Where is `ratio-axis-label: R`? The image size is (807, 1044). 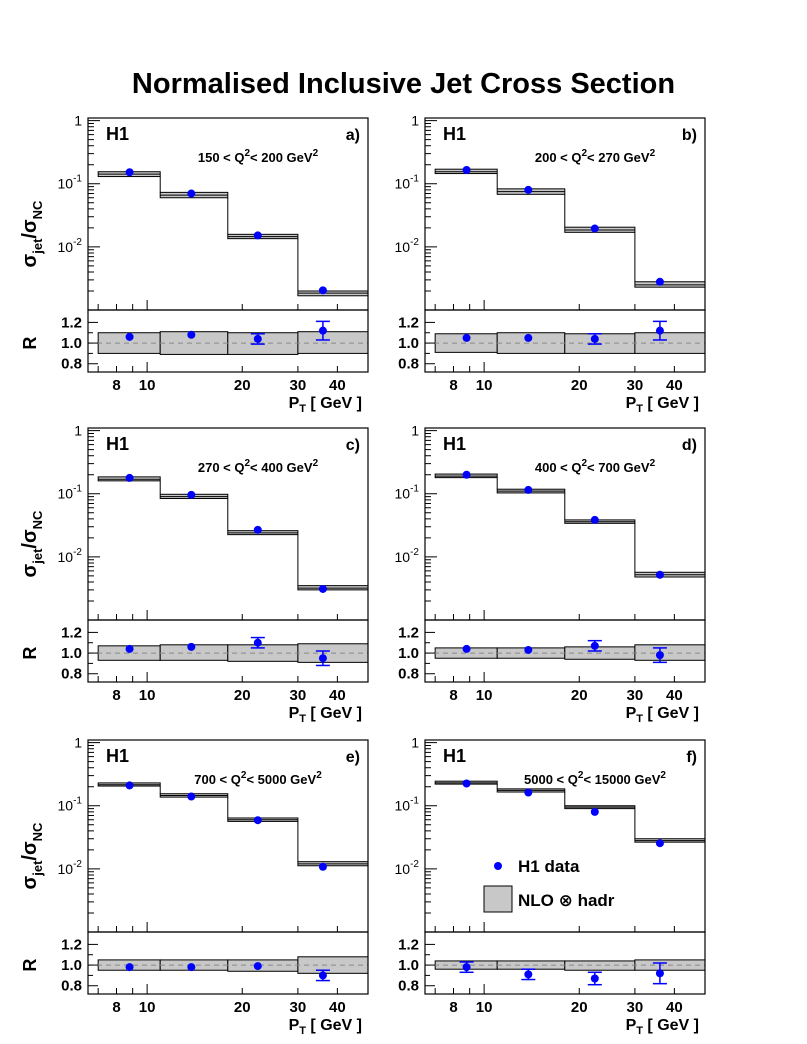 ratio-axis-label: R is located at coordinates (30, 343).